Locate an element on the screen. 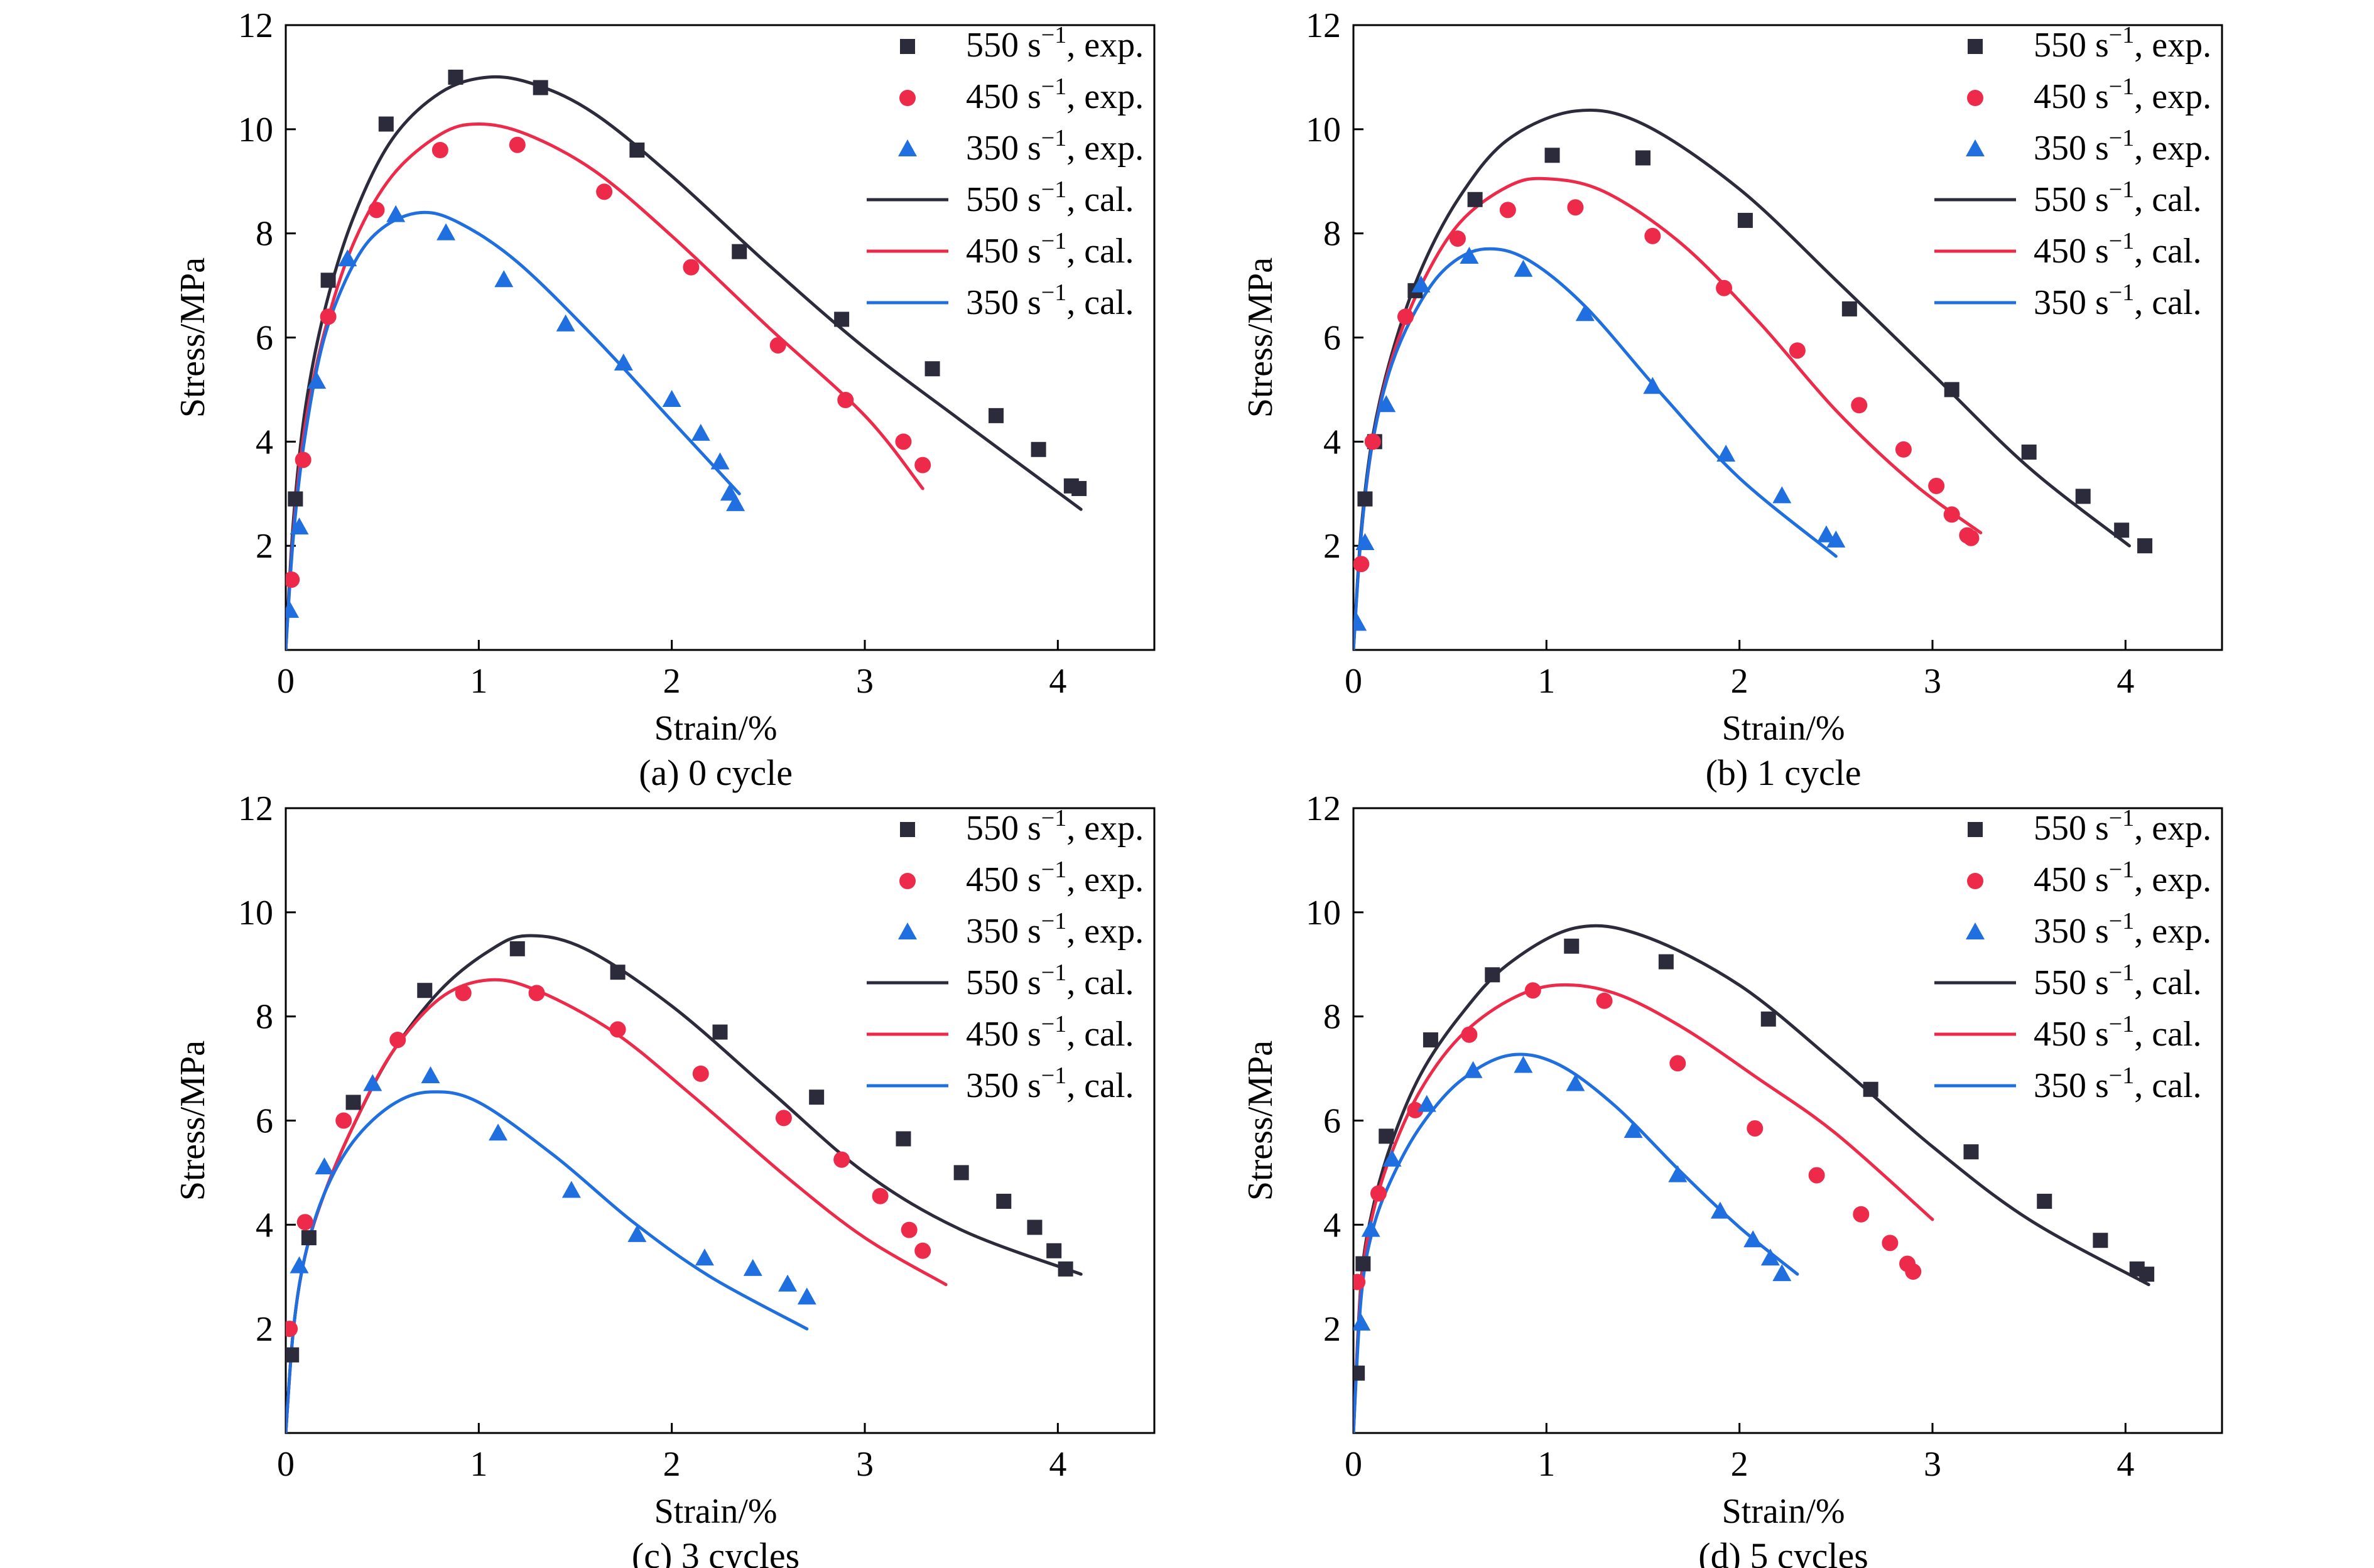 This screenshot has width=2374, height=1568. x-tick-label: 2 is located at coordinates (1739, 1464).